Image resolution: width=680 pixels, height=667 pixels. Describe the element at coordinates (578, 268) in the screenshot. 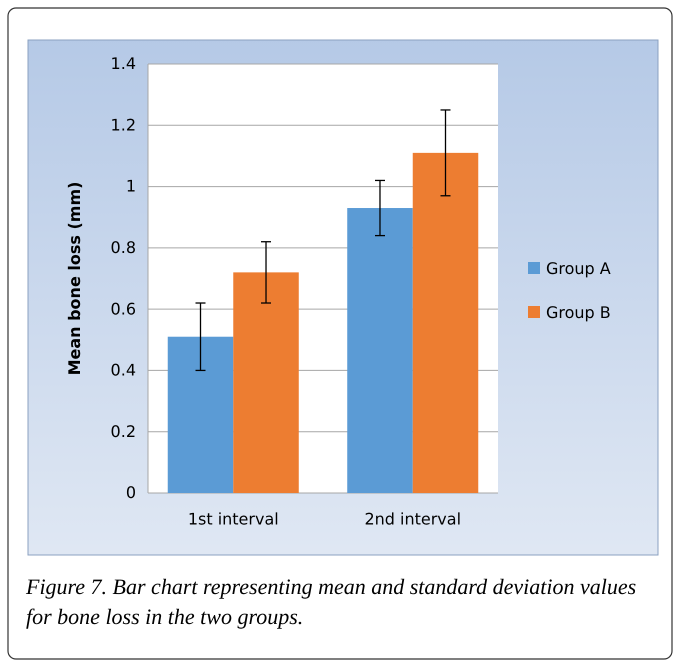

I see `legend-label: Group A` at that location.